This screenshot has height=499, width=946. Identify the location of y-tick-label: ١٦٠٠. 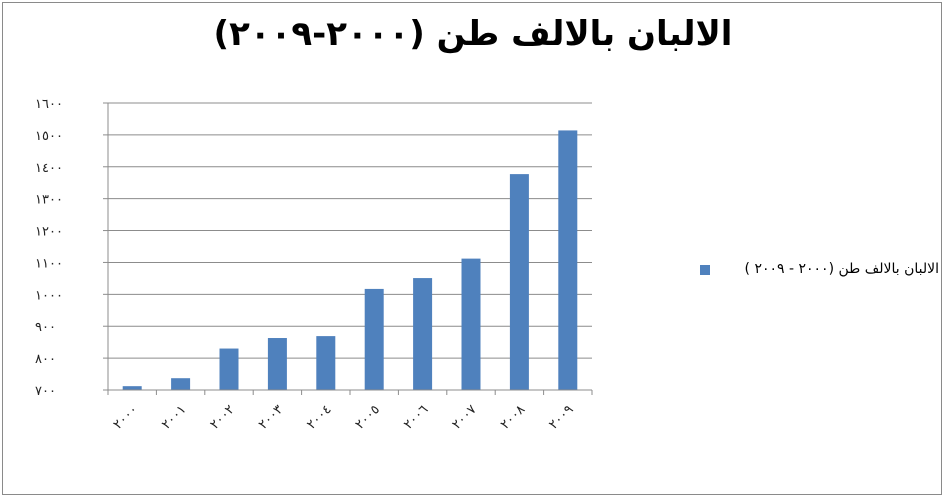
(49, 104).